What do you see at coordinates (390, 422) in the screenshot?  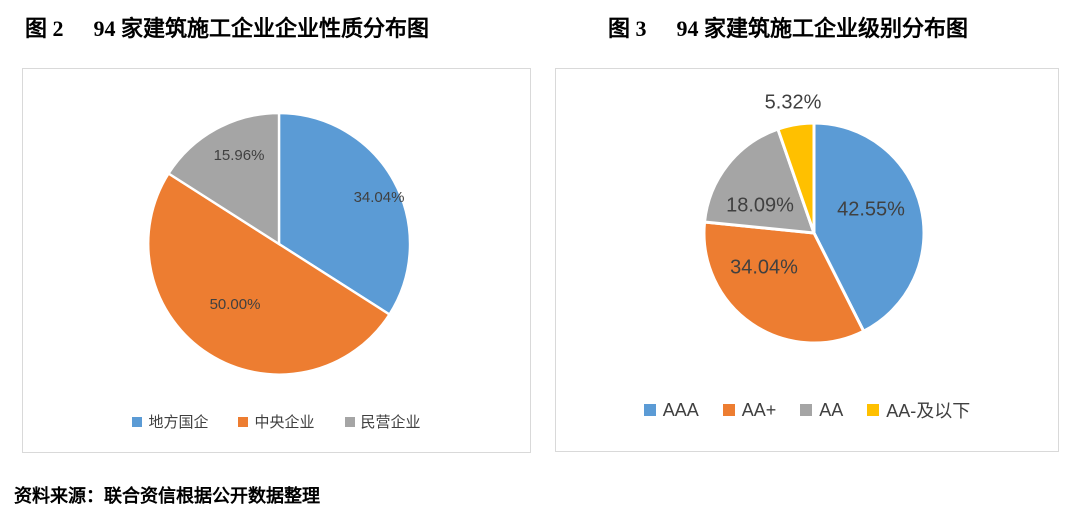 I see `legend-label: 民营企业` at bounding box center [390, 422].